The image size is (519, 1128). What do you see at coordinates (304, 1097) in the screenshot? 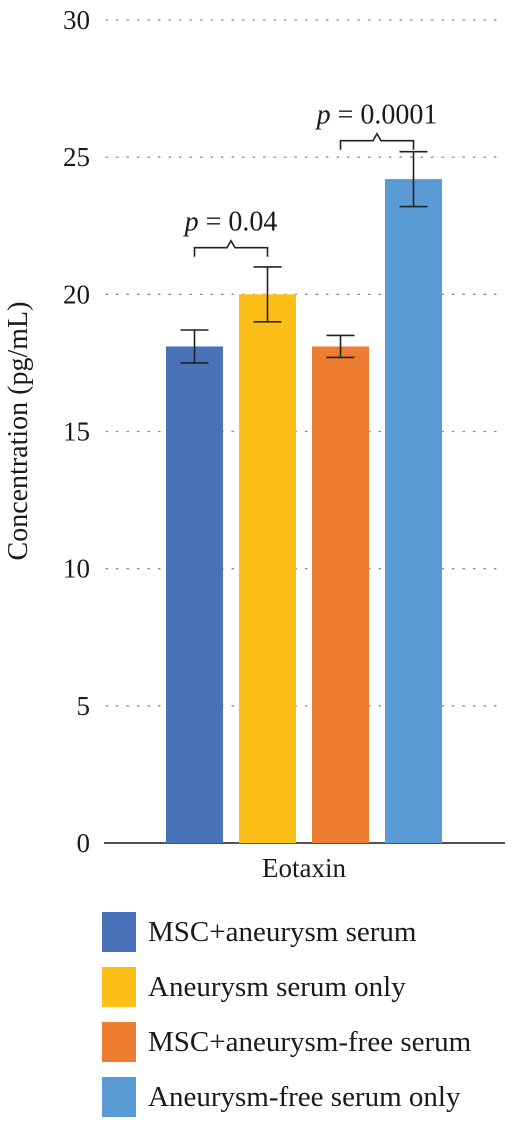
I see `legend-label: Aneurysm-free serum only` at bounding box center [304, 1097].